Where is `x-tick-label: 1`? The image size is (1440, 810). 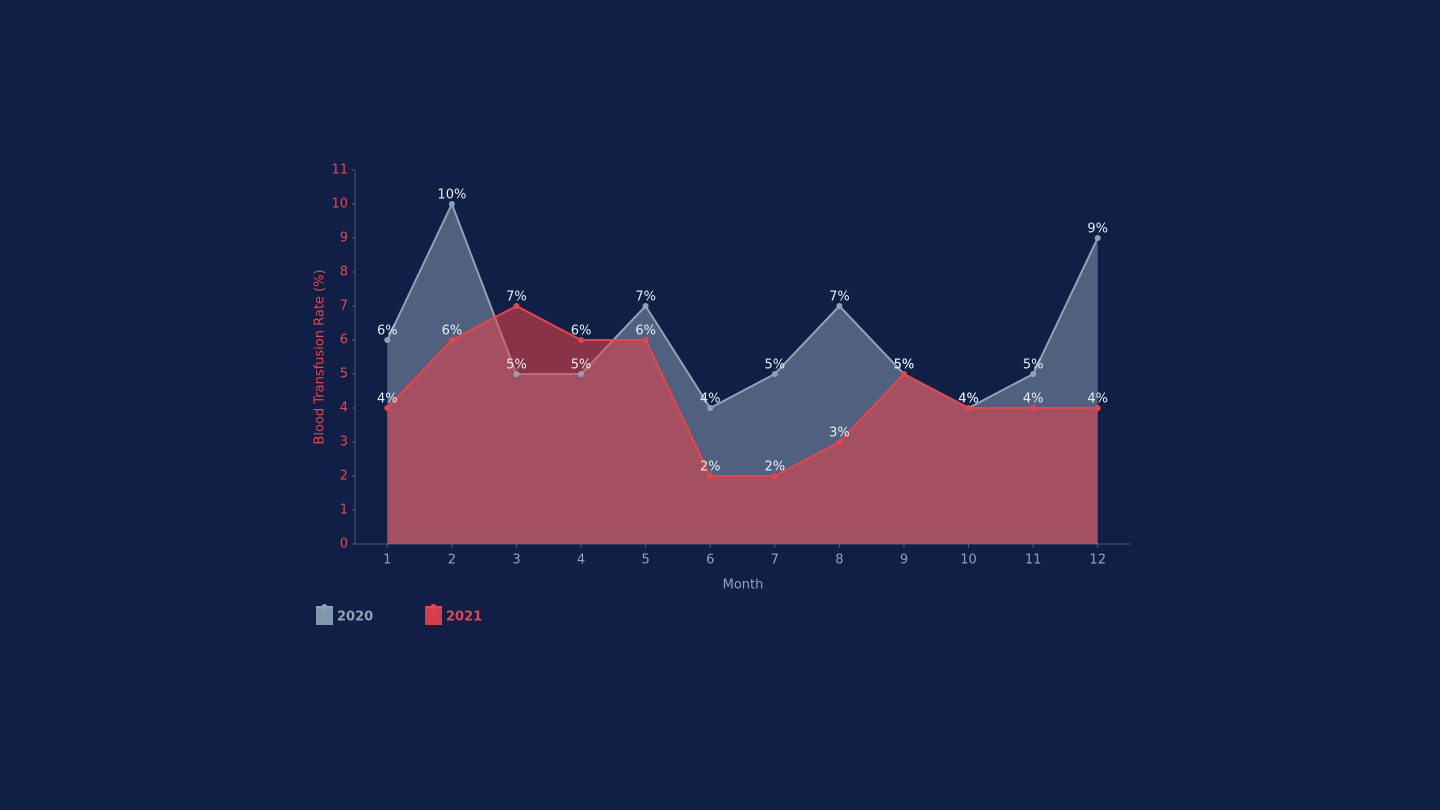 x-tick-label: 1 is located at coordinates (387, 560).